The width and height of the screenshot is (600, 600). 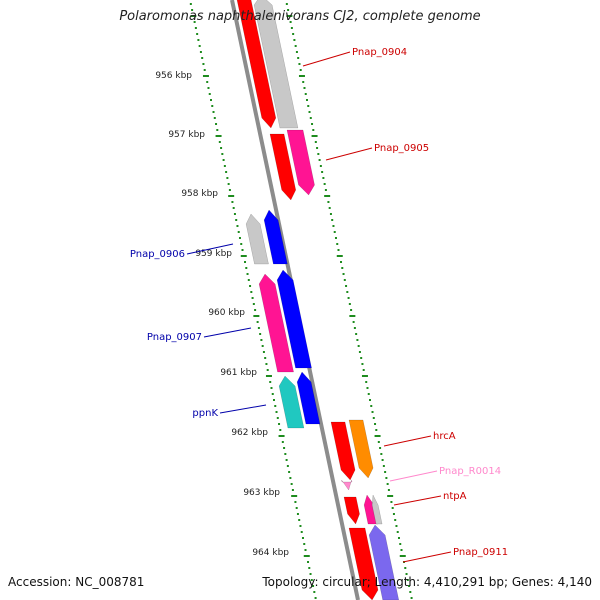 I want to click on tick-label: 959 kbp, so click(x=213, y=254).